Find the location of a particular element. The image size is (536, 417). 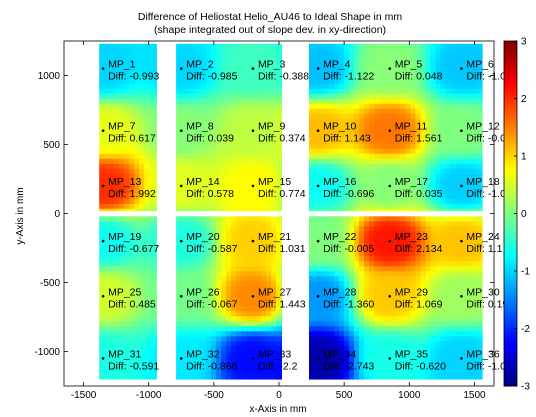

measurement-point-name: MP_20 is located at coordinates (202, 237).